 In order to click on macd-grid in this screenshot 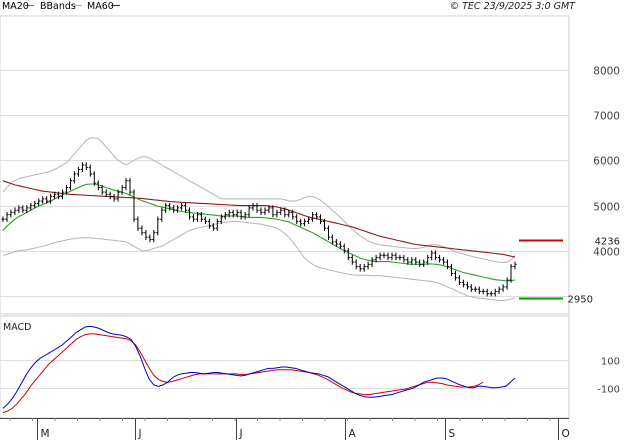, I will do `click(284, 374)`.